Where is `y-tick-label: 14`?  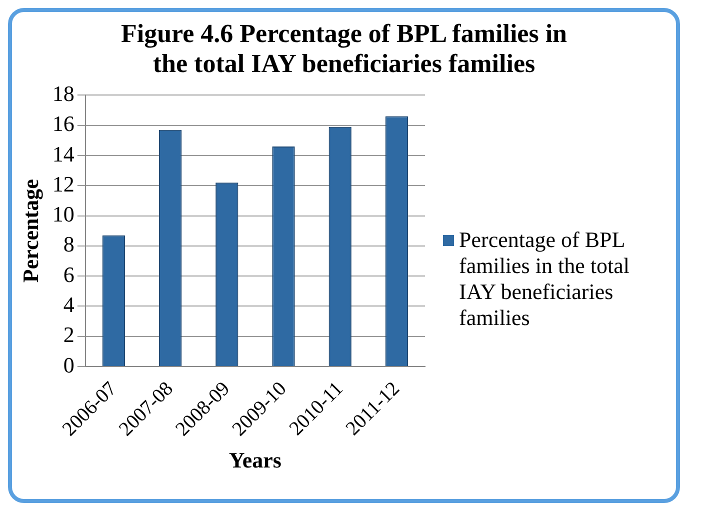
y-tick-label: 14 is located at coordinates (63, 153).